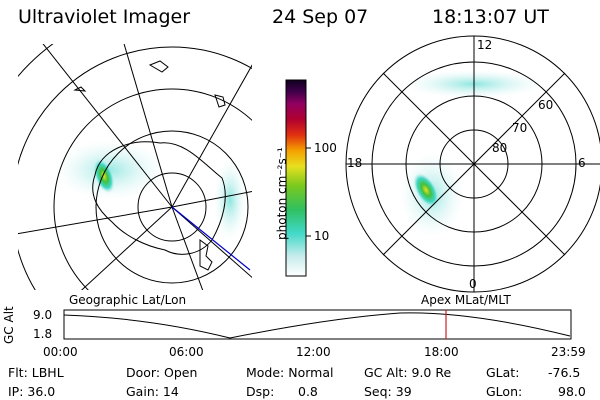 The image size is (600, 400). What do you see at coordinates (355, 163) in the screenshot?
I see `mlt-label-18: 18` at bounding box center [355, 163].